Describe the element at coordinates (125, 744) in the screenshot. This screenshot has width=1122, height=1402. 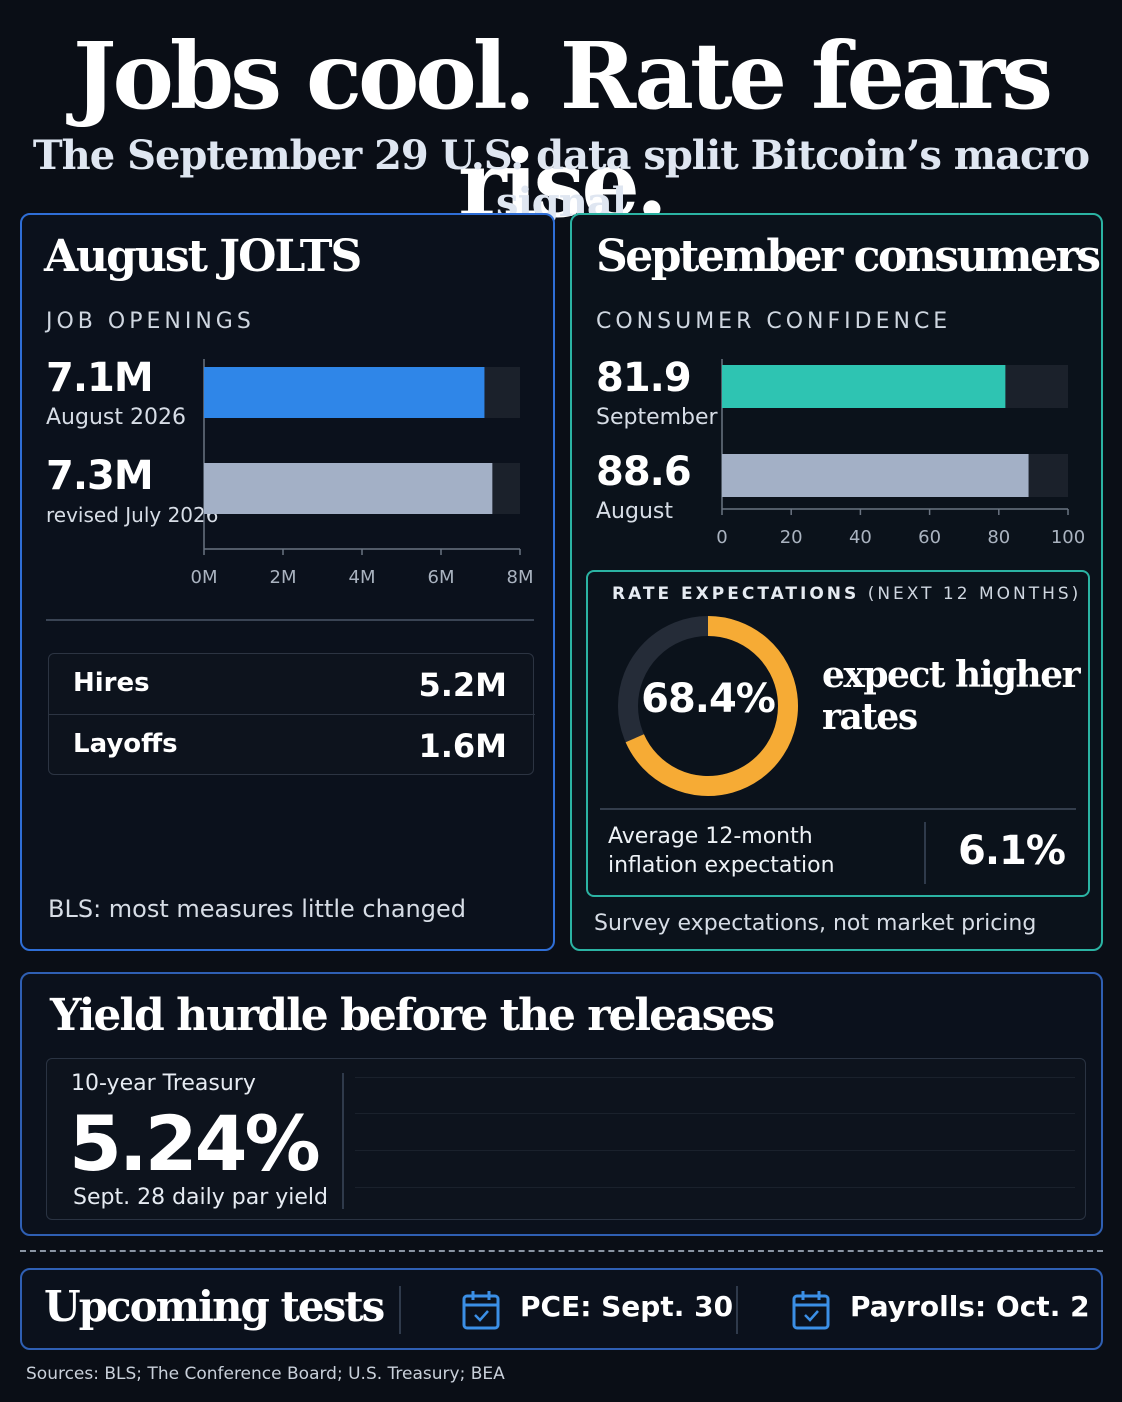
I see `layoffs-label: Layoffs` at that location.